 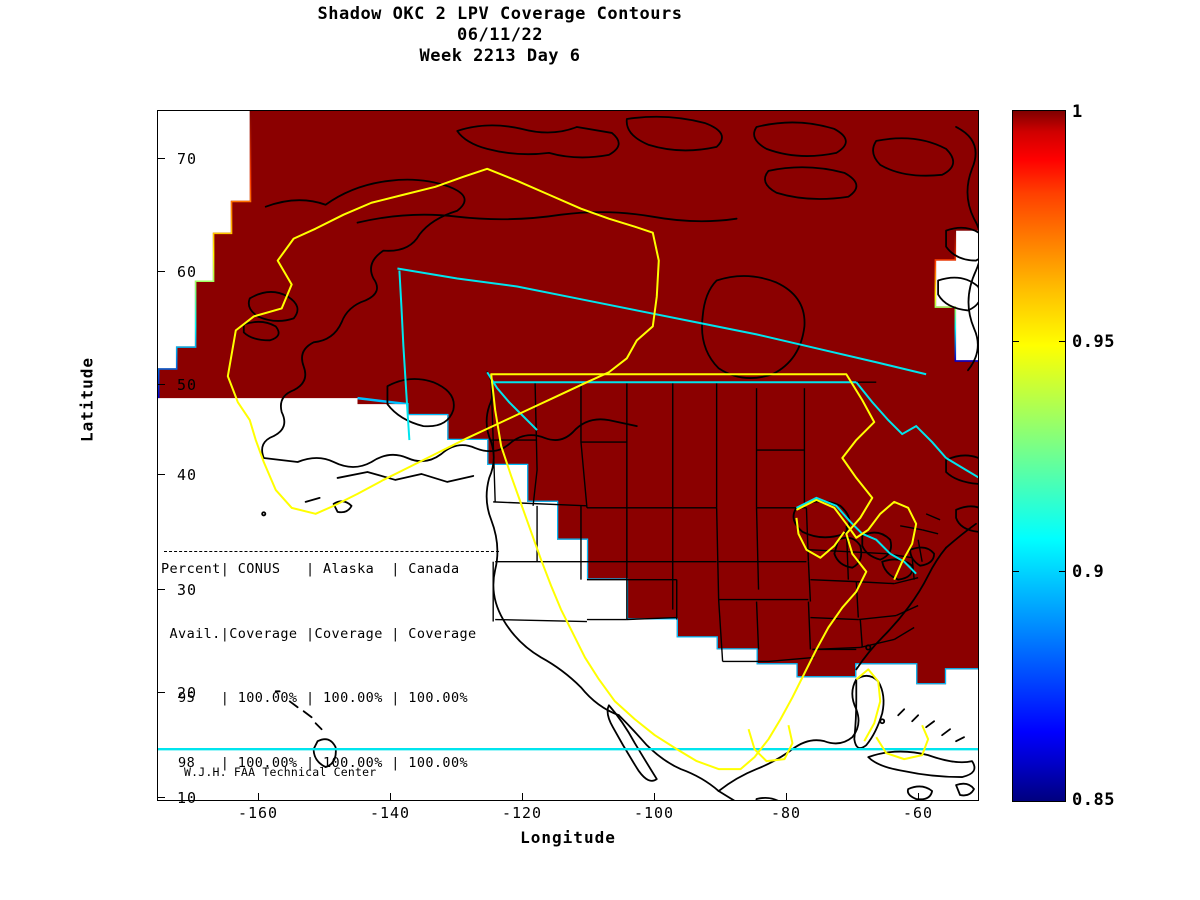 I want to click on table-row: 98 | 100.00% | 100.00% | 100.00%, so click(x=314, y=762).